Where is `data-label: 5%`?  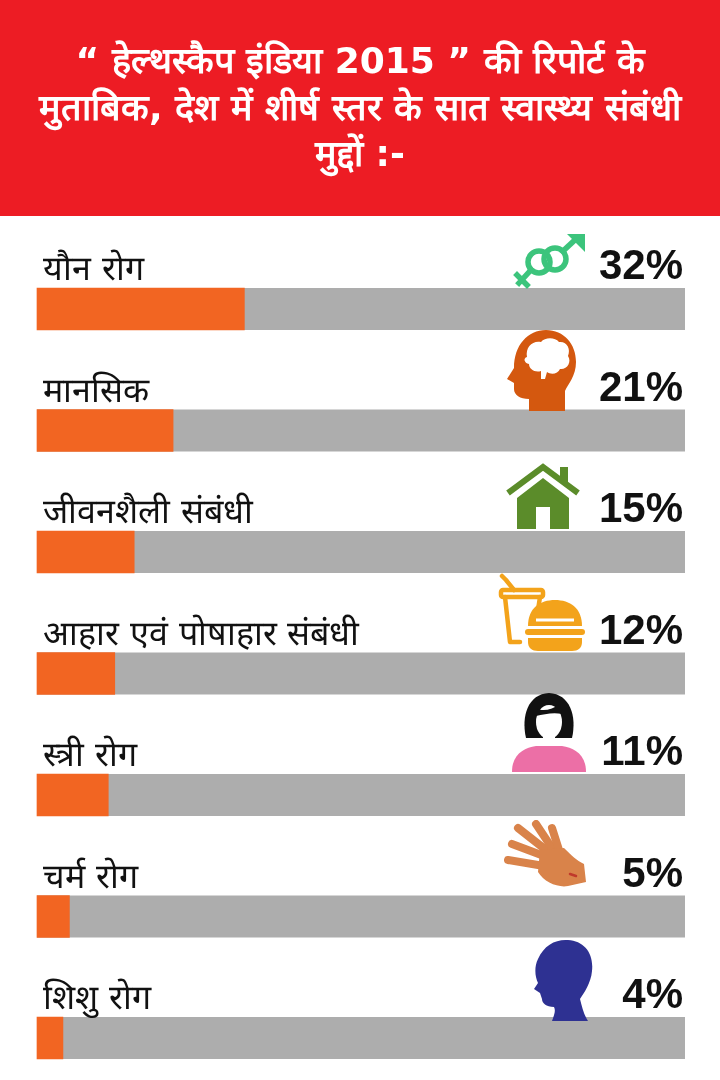
data-label: 5% is located at coordinates (652, 872).